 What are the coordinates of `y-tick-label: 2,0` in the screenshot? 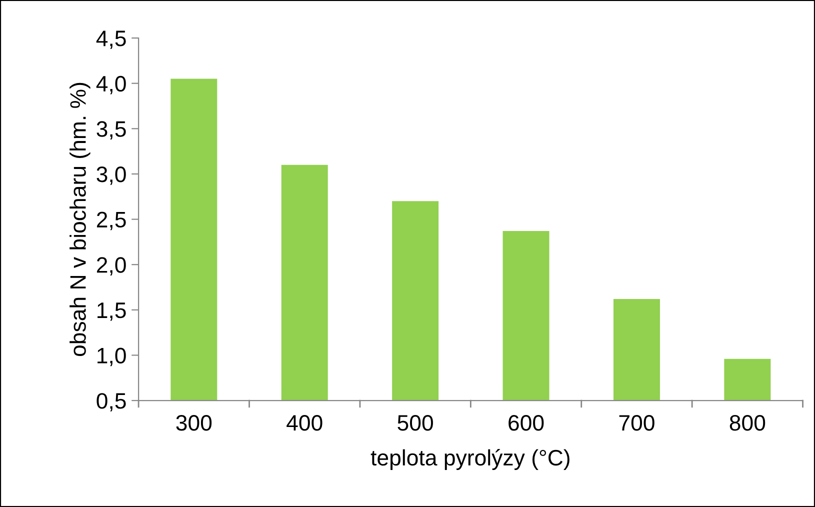 It's located at (111, 266).